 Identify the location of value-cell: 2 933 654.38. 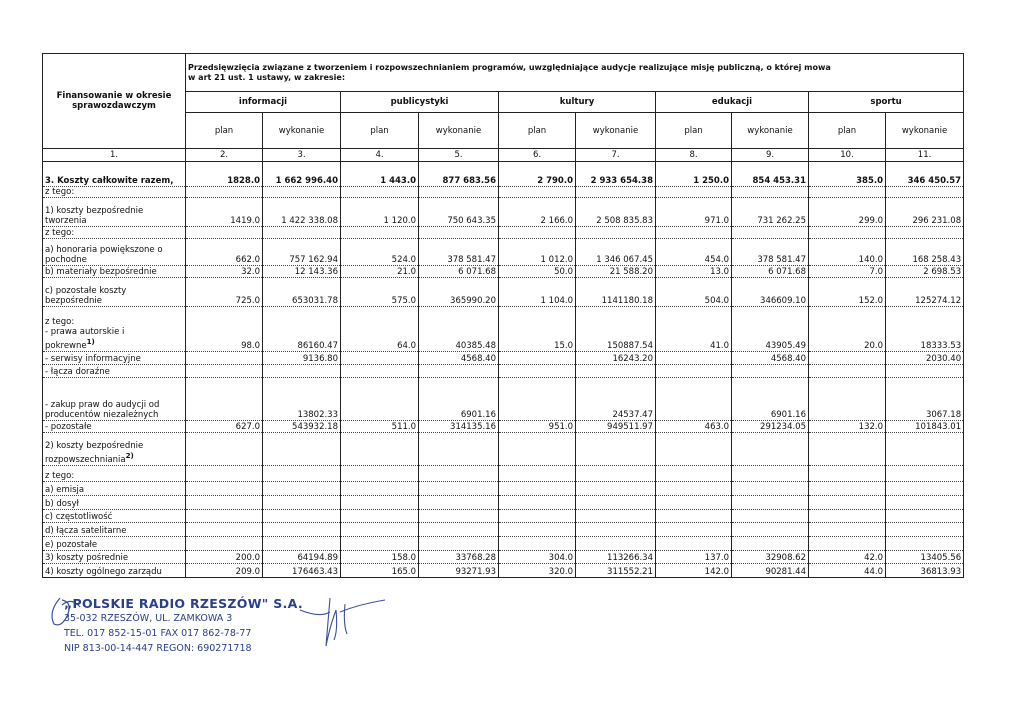
(615, 174).